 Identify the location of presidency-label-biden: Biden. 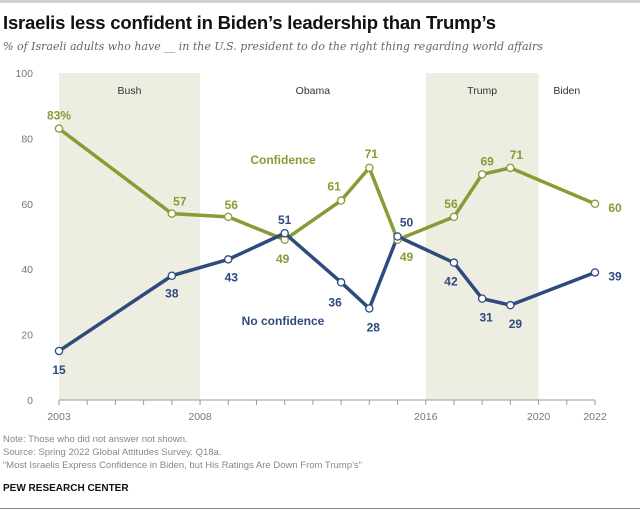
(566, 91).